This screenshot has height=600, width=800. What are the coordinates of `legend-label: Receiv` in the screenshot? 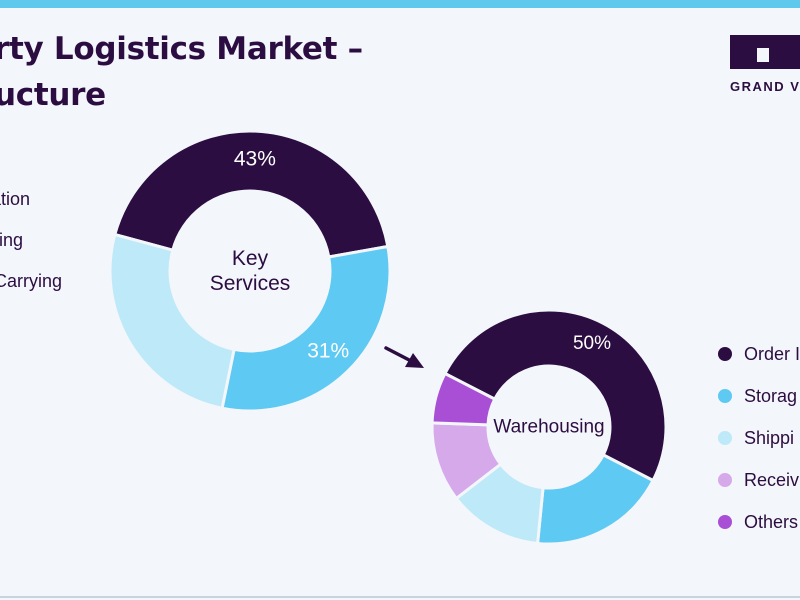 It's located at (772, 479).